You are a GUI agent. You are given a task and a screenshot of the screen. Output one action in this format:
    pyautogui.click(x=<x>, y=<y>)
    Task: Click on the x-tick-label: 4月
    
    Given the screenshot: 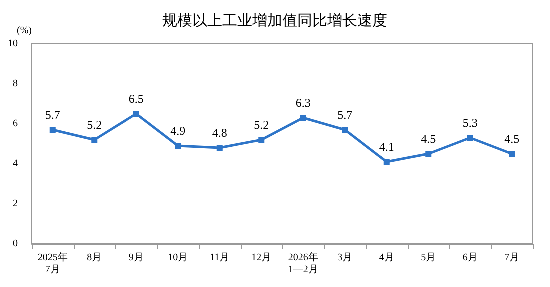 What is the action you would take?
    pyautogui.click(x=386, y=258)
    